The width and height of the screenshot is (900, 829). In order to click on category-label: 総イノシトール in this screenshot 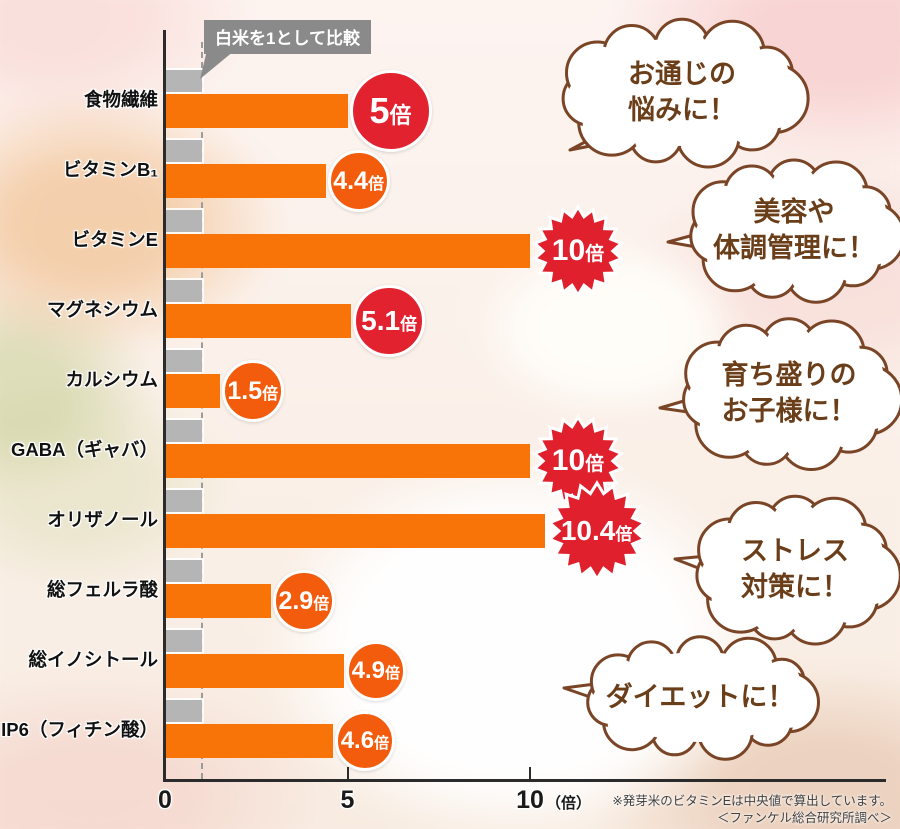, I will do `click(93, 659)`.